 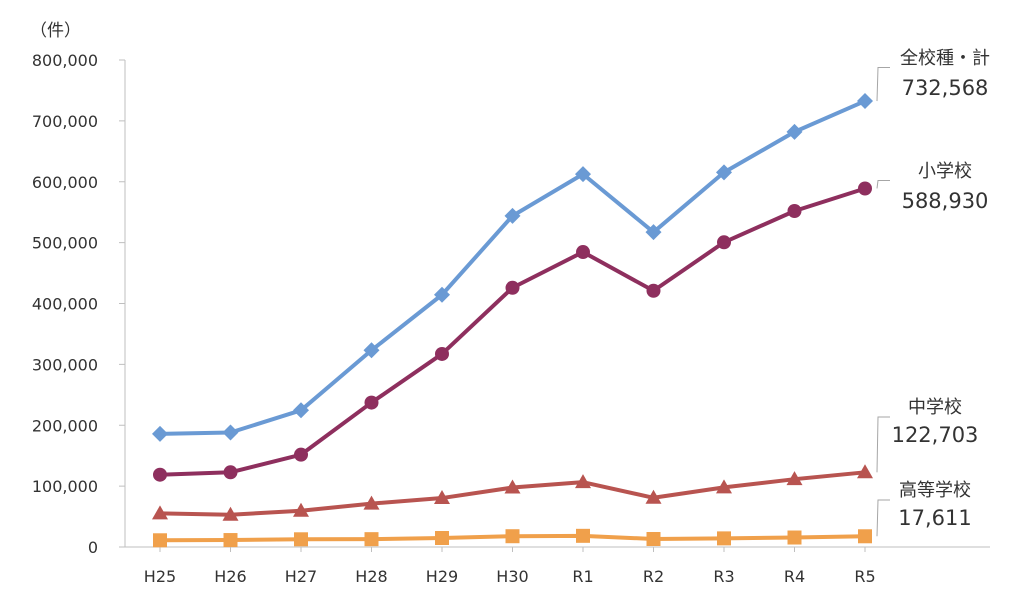 I want to click on y-tick-label: 400,000, so click(x=65, y=304).